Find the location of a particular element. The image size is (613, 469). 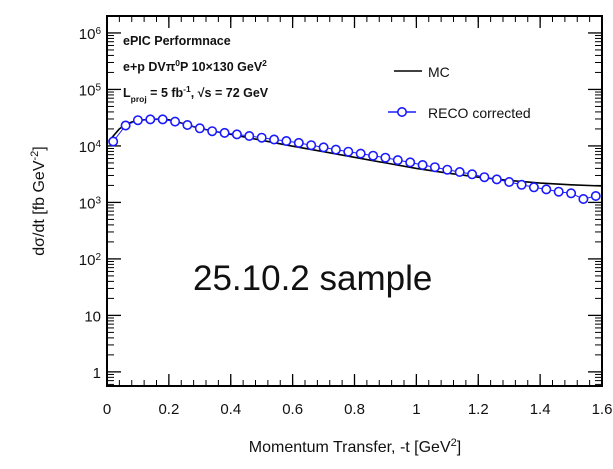

y-tick-label: 10³ is located at coordinates (90, 204).